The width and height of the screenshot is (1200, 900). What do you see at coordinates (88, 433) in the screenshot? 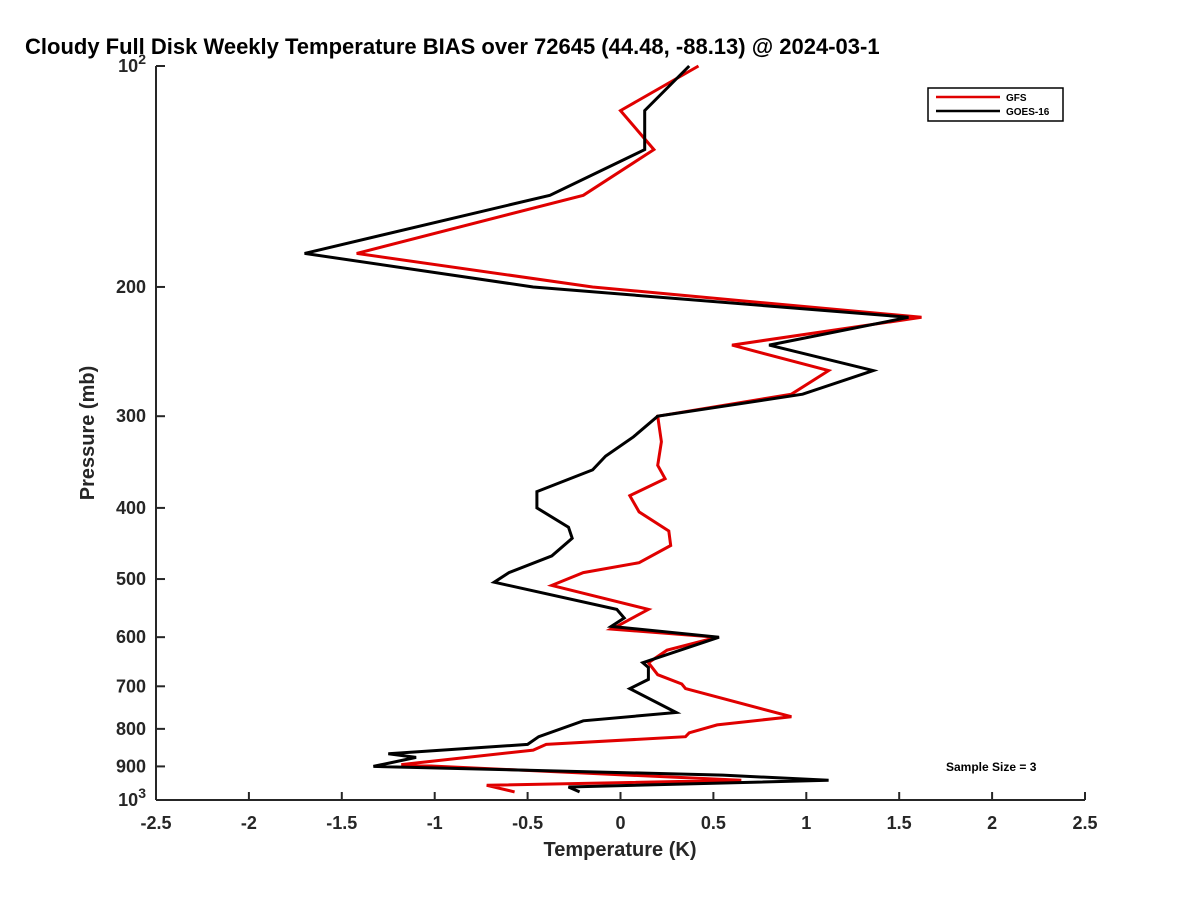
I see `y-axis-label: Pressure (mb)` at bounding box center [88, 433].